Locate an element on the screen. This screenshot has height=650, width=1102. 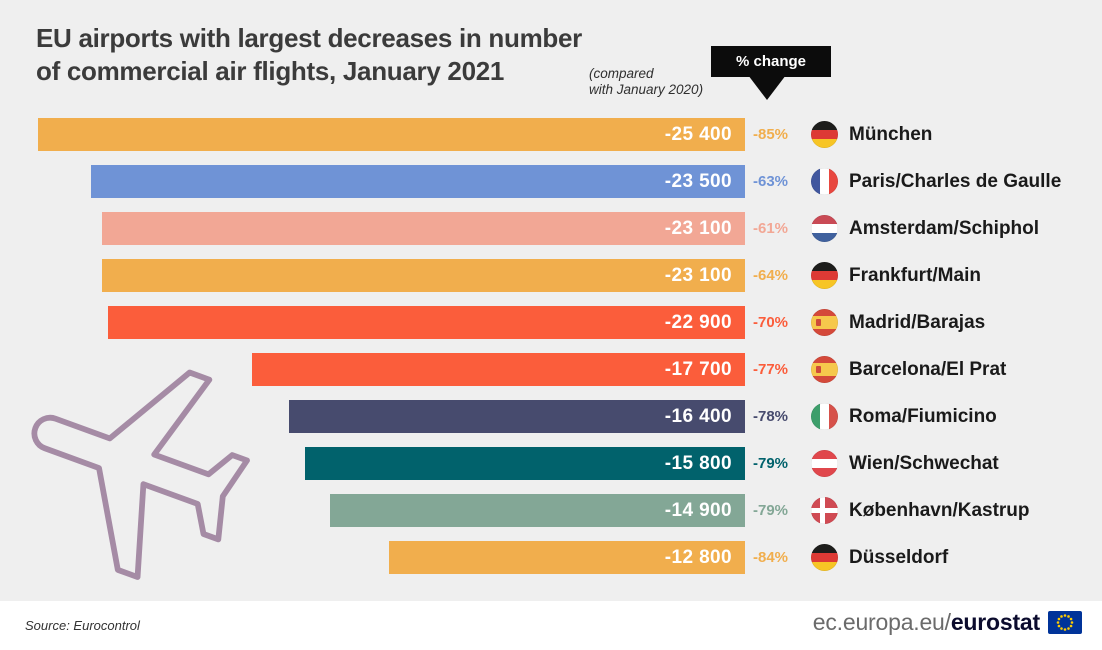
bar-track: -22 900 is located at coordinates (391, 322).